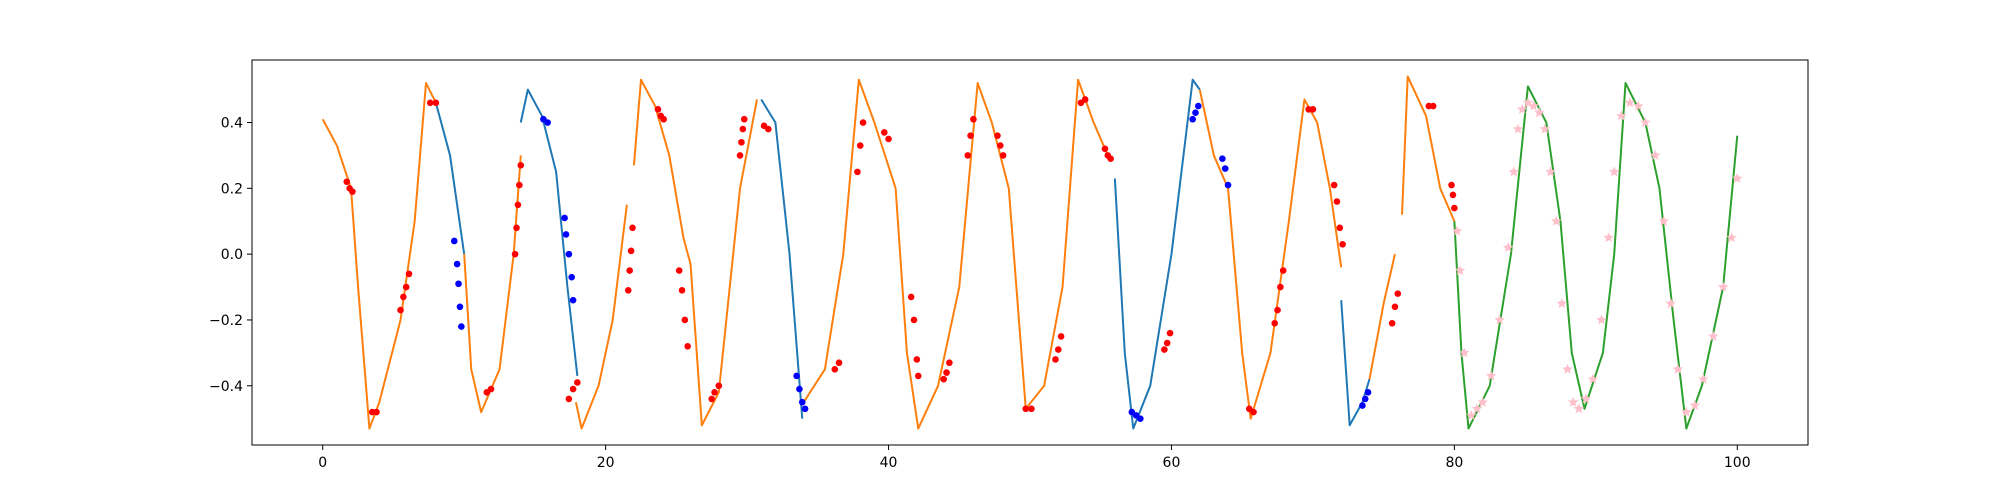 The image size is (2000, 504). Describe the element at coordinates (1172, 463) in the screenshot. I see `x-tick-label: 60` at that location.